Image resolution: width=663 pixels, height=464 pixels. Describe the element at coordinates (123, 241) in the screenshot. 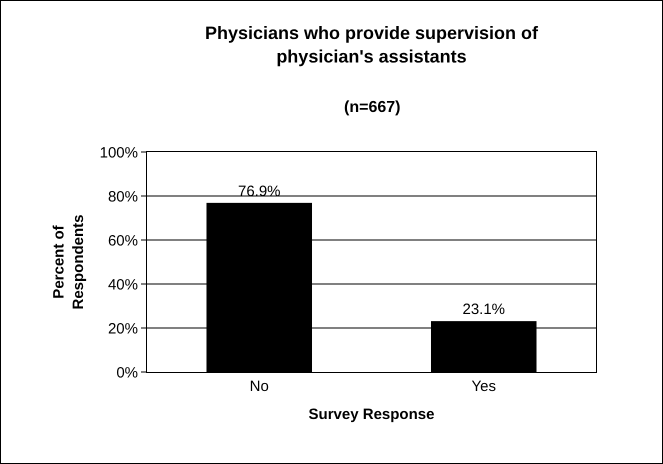

I see `y-tick-label: 60%` at that location.